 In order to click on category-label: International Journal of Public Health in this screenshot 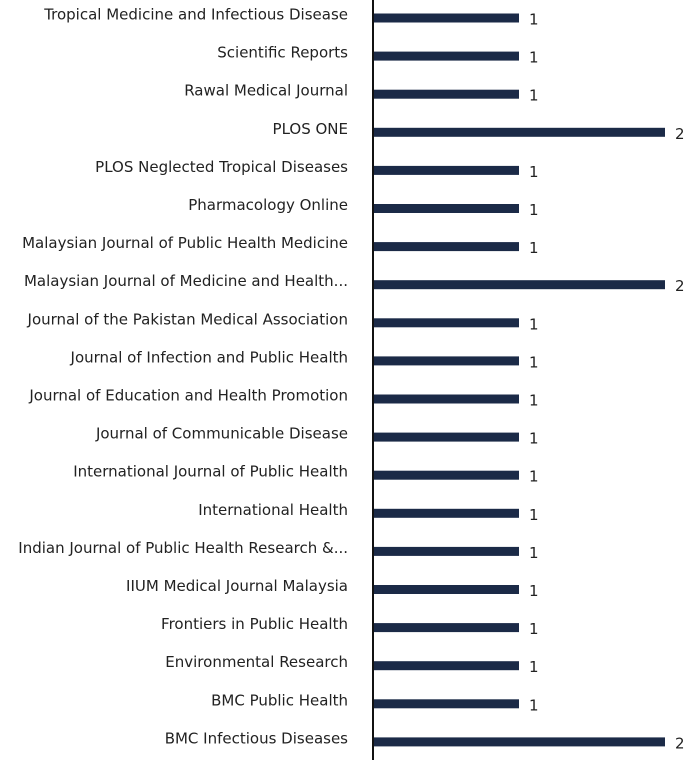, I will do `click(210, 472)`.